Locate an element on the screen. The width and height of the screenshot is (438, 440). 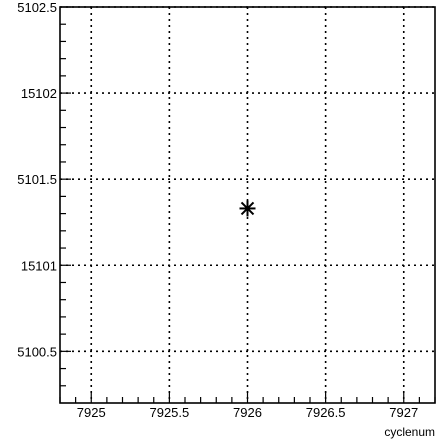
y-tick-labels: 5100.5 15101 5101.5 15102 5102.5 is located at coordinates (37, 179).